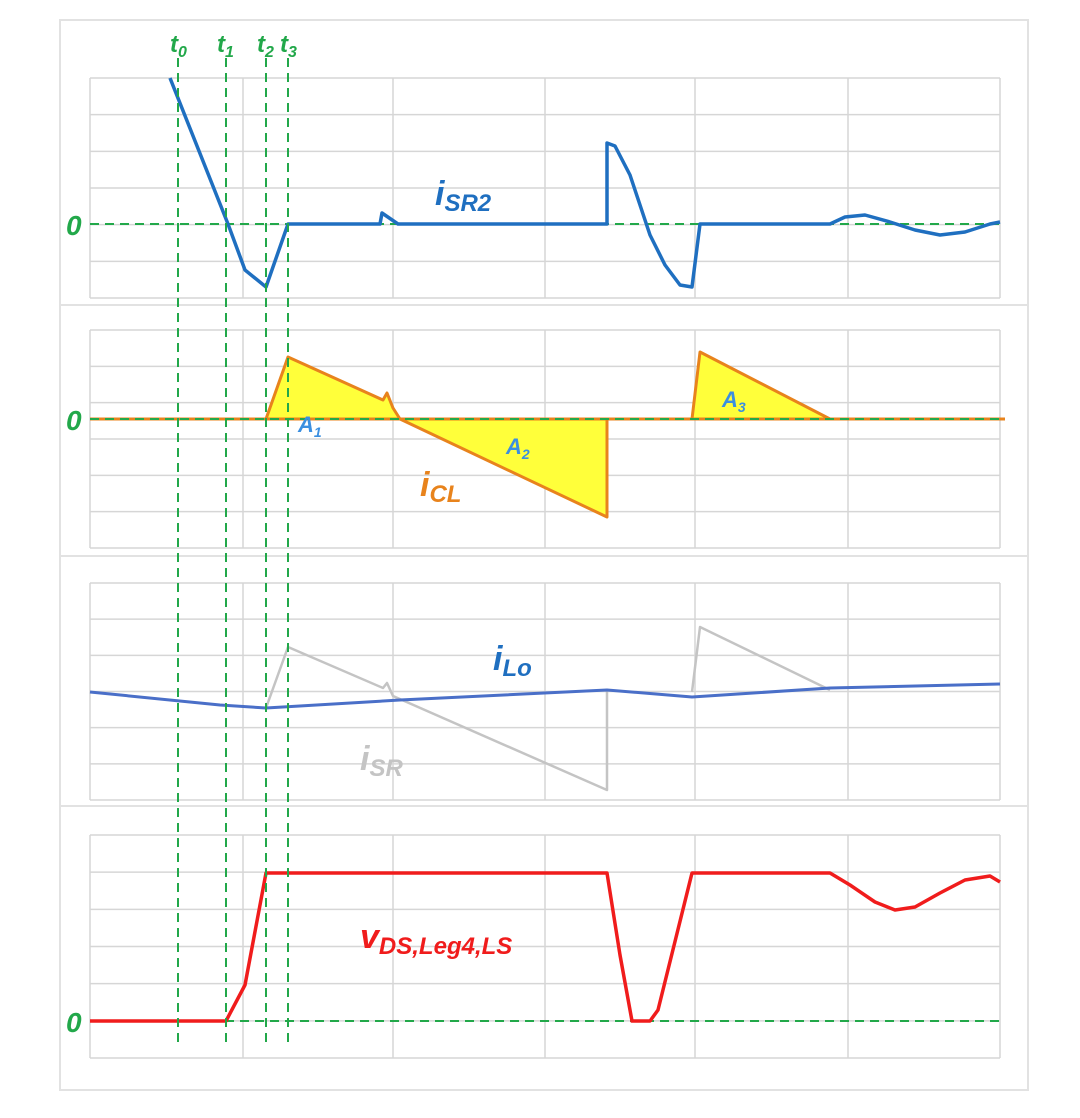  Describe the element at coordinates (512, 661) in the screenshot. I see `ilo-label: iLo` at that location.